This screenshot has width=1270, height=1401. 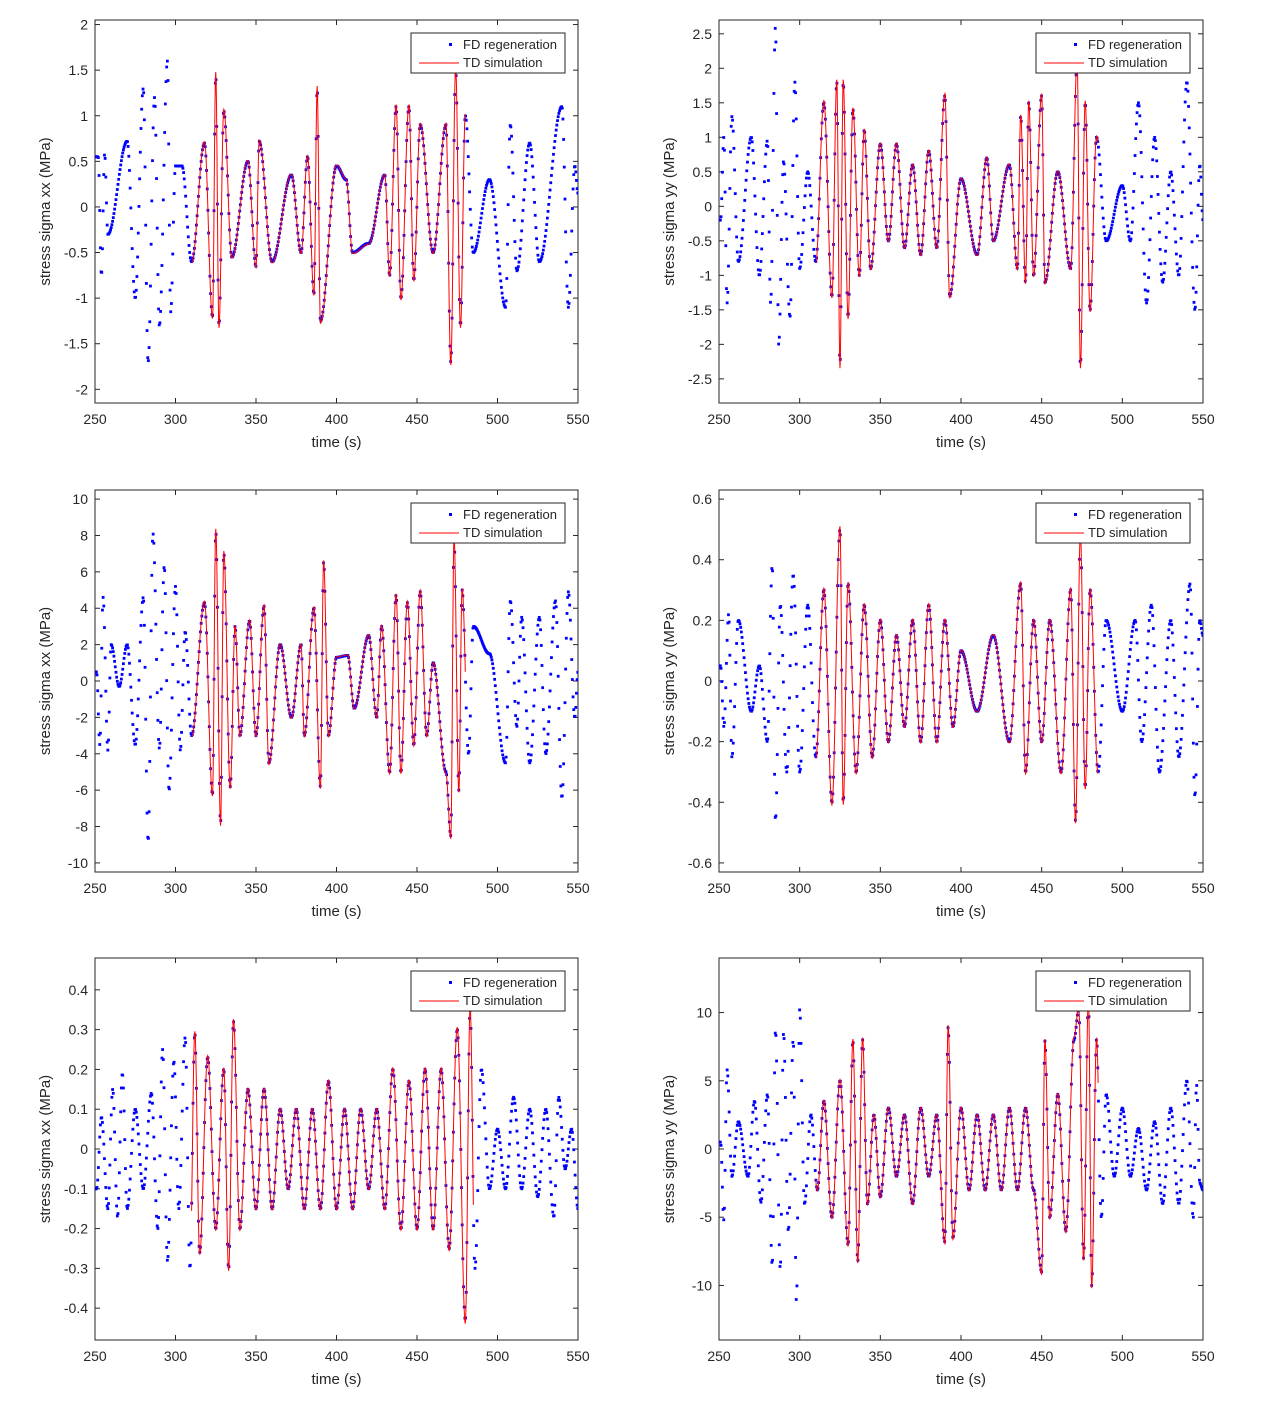 What do you see at coordinates (961, 197) in the screenshot?
I see `plot-area` at bounding box center [961, 197].